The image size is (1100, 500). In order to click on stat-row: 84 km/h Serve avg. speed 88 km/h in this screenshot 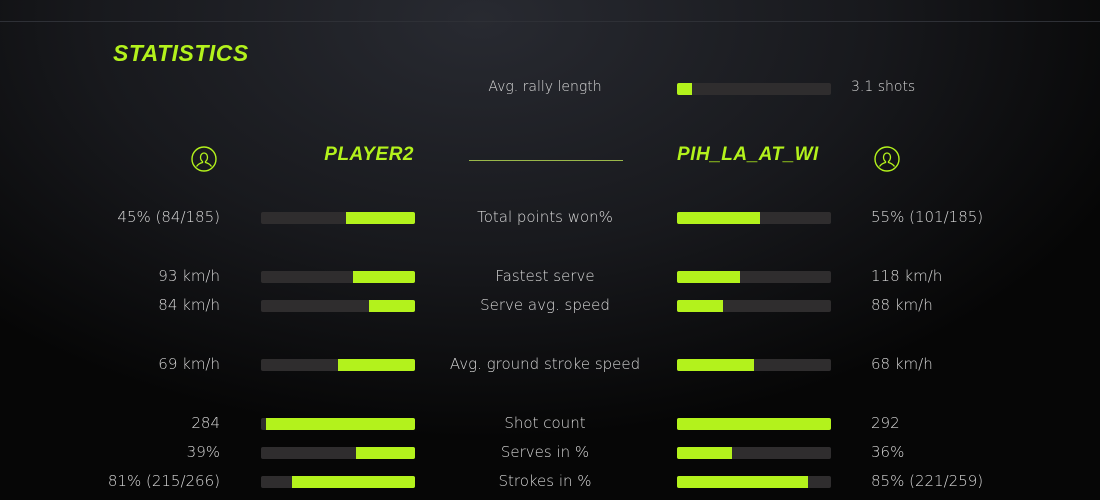, I will do `click(550, 306)`.